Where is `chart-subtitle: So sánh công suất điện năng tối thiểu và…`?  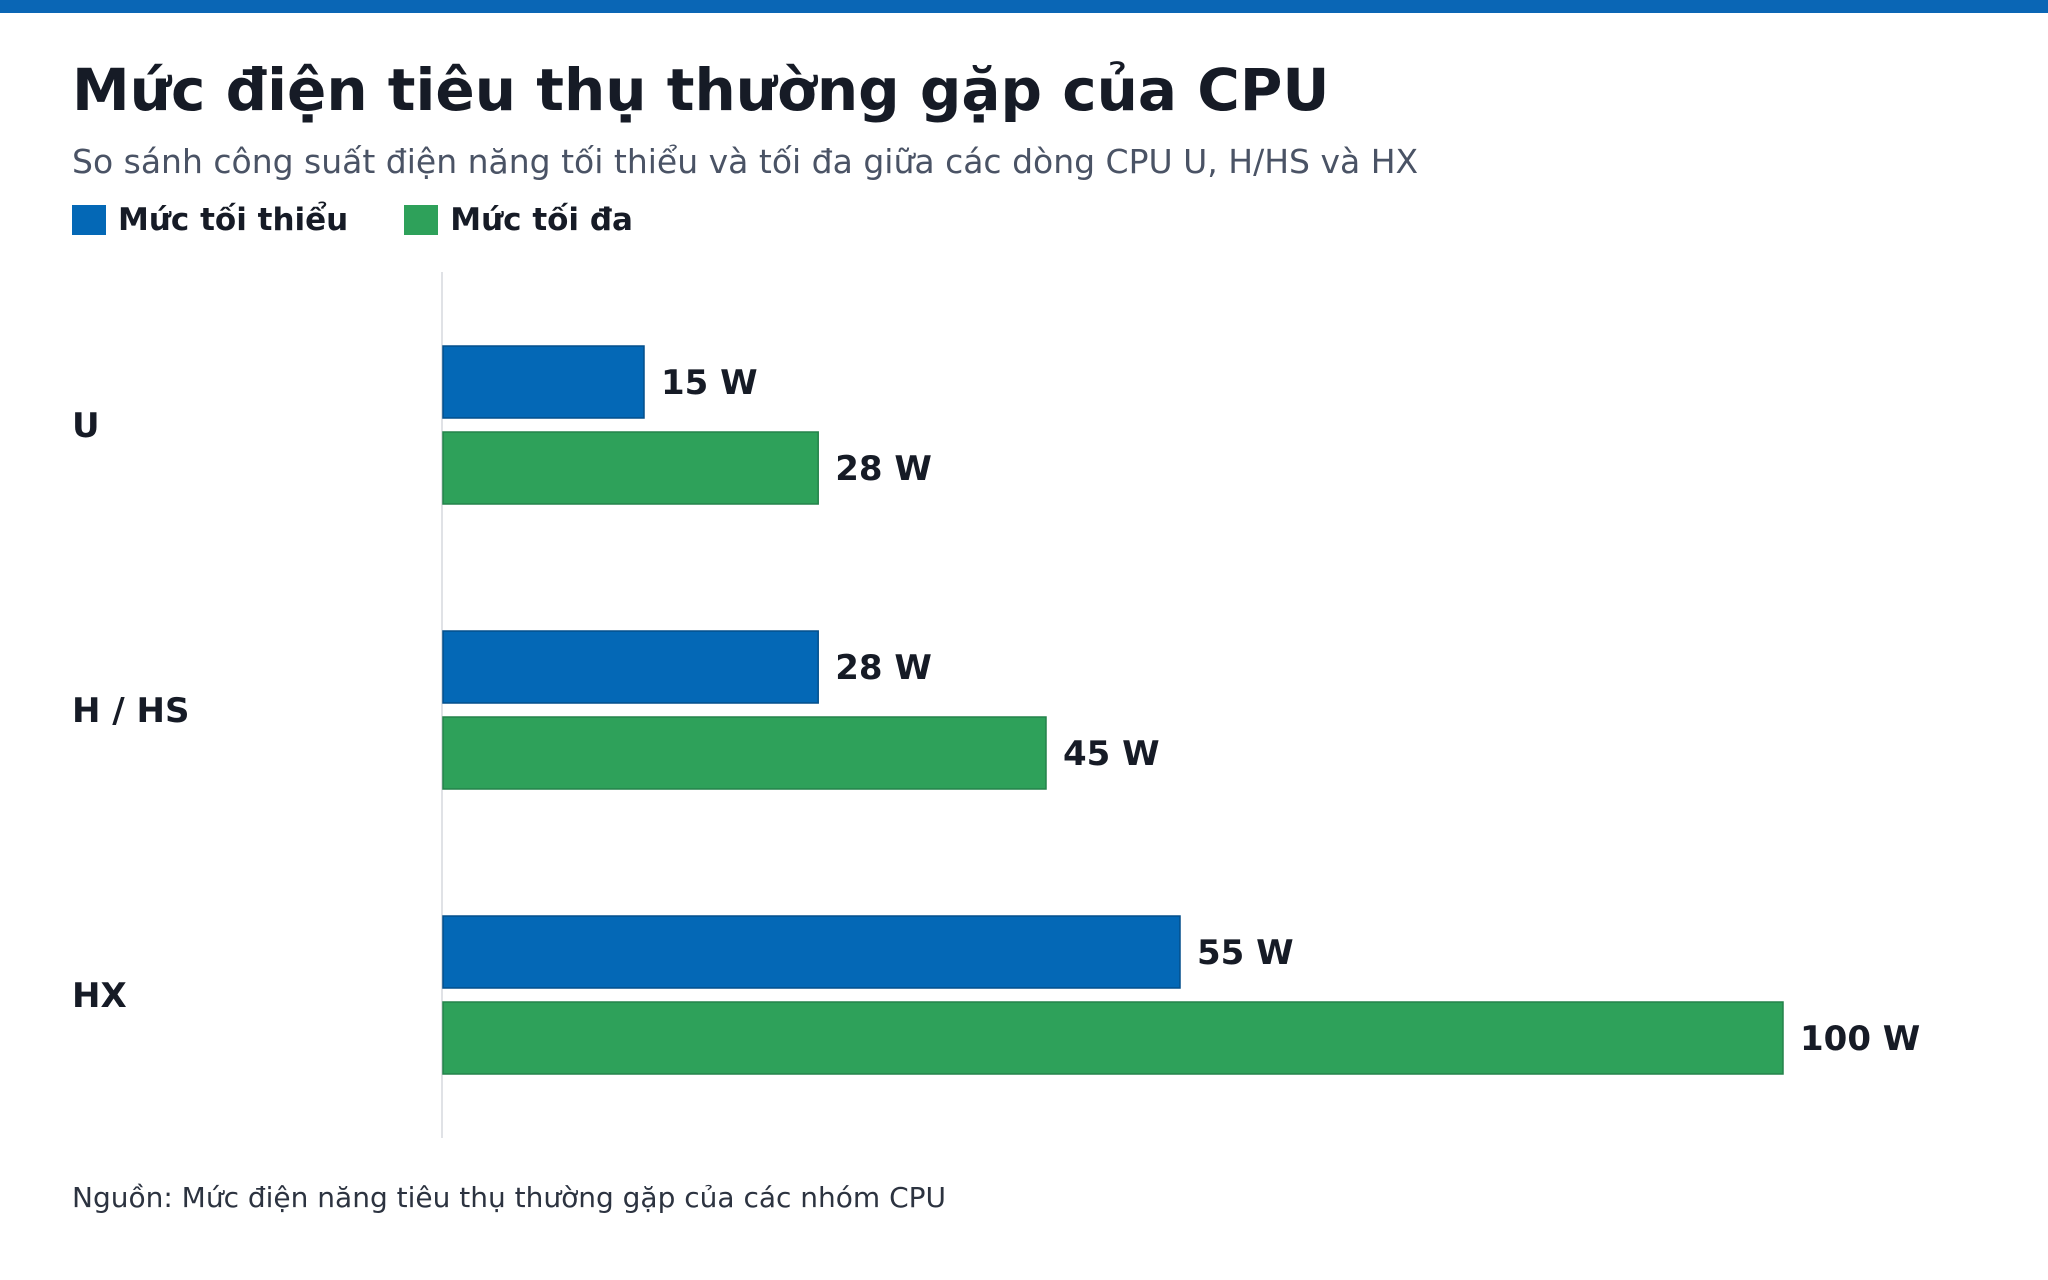
chart-subtitle: So sánh công suất điện năng tối thiểu và… is located at coordinates (745, 161).